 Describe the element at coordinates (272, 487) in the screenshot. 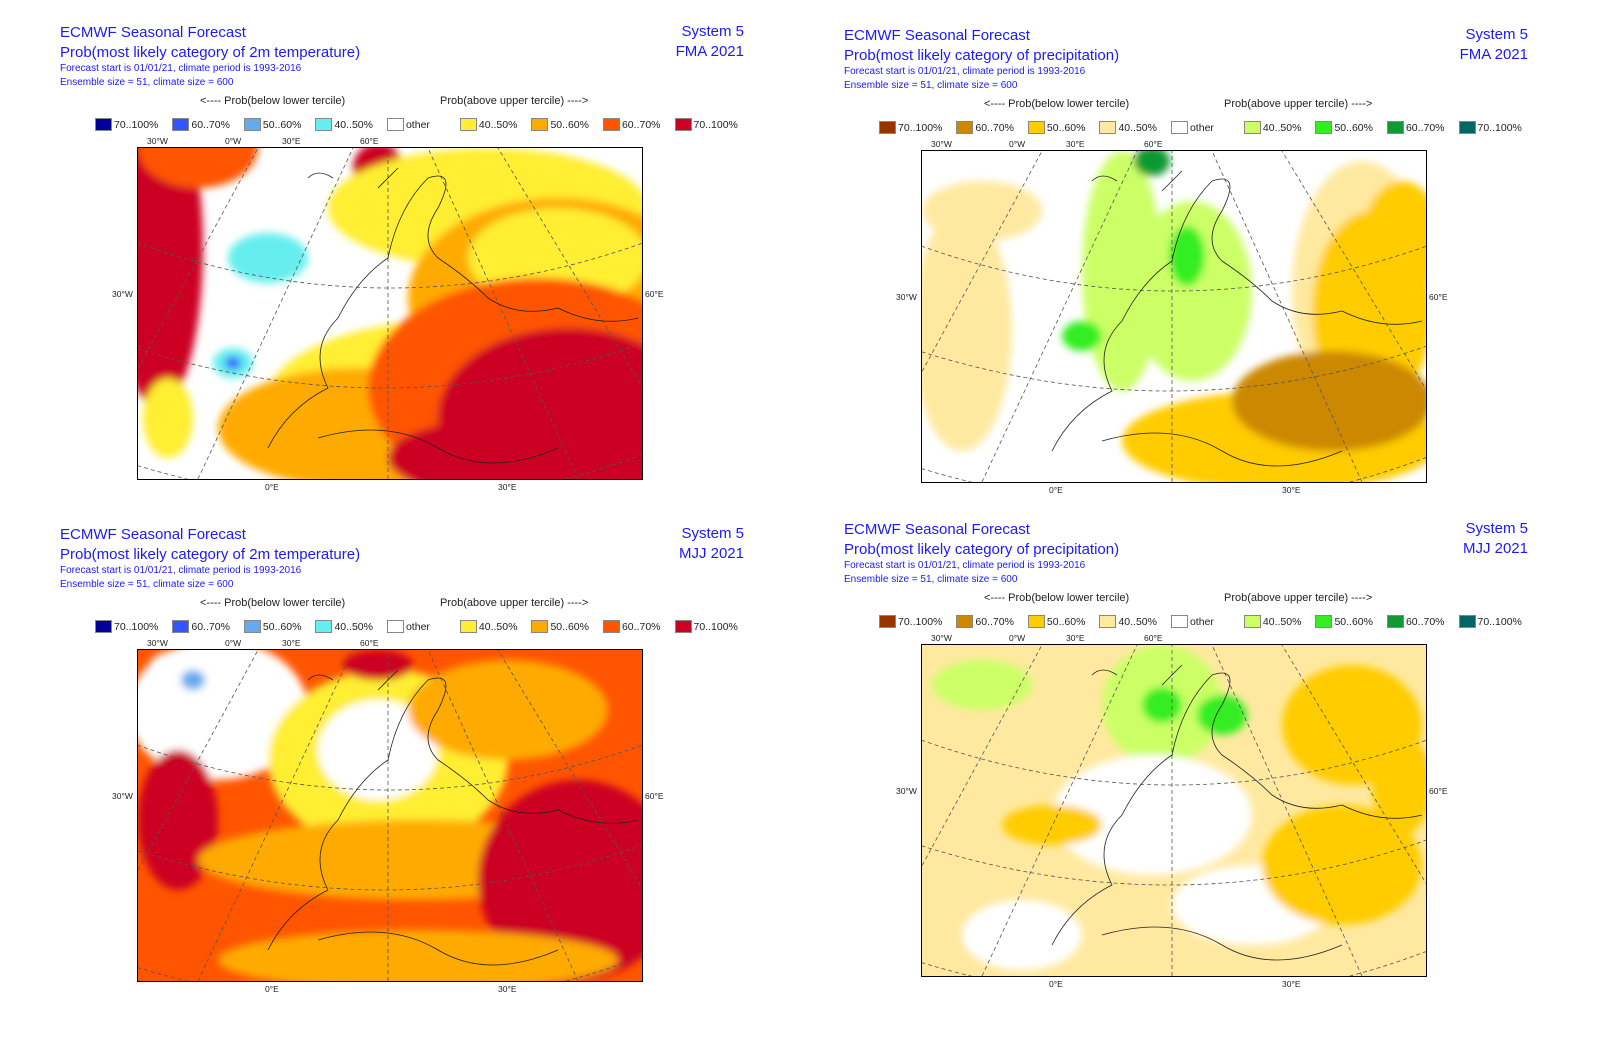

I see `axis-label-bottom: 0°E` at that location.